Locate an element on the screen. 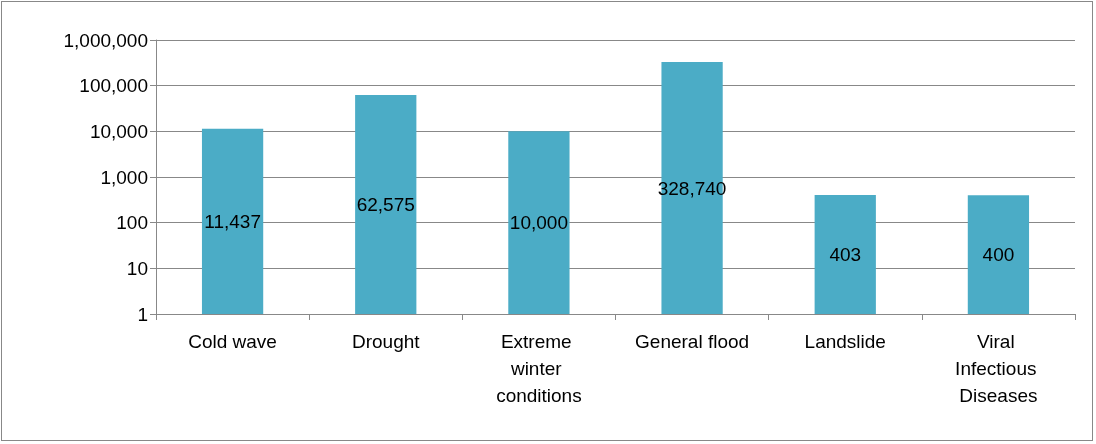  data-label: 400 is located at coordinates (998, 255).